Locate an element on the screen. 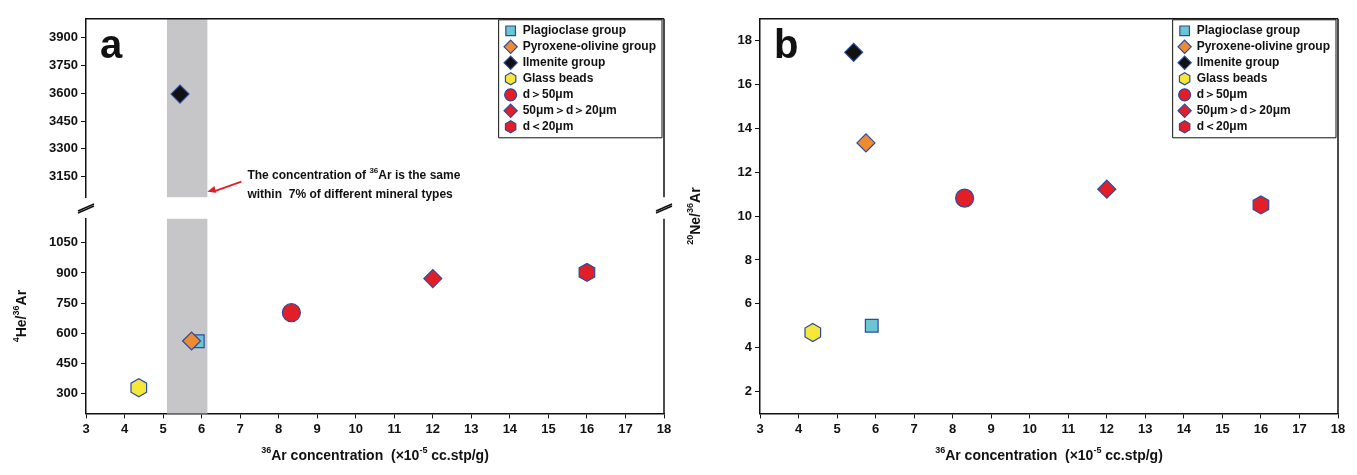 The width and height of the screenshot is (1357, 475). y-tick-label: 18 is located at coordinates (744, 40).